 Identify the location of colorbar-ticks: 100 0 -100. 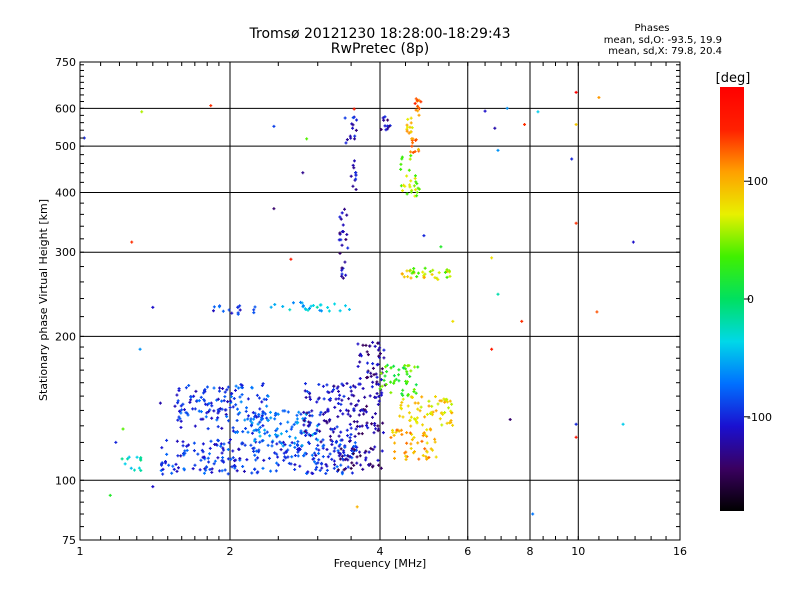
(758, 299).